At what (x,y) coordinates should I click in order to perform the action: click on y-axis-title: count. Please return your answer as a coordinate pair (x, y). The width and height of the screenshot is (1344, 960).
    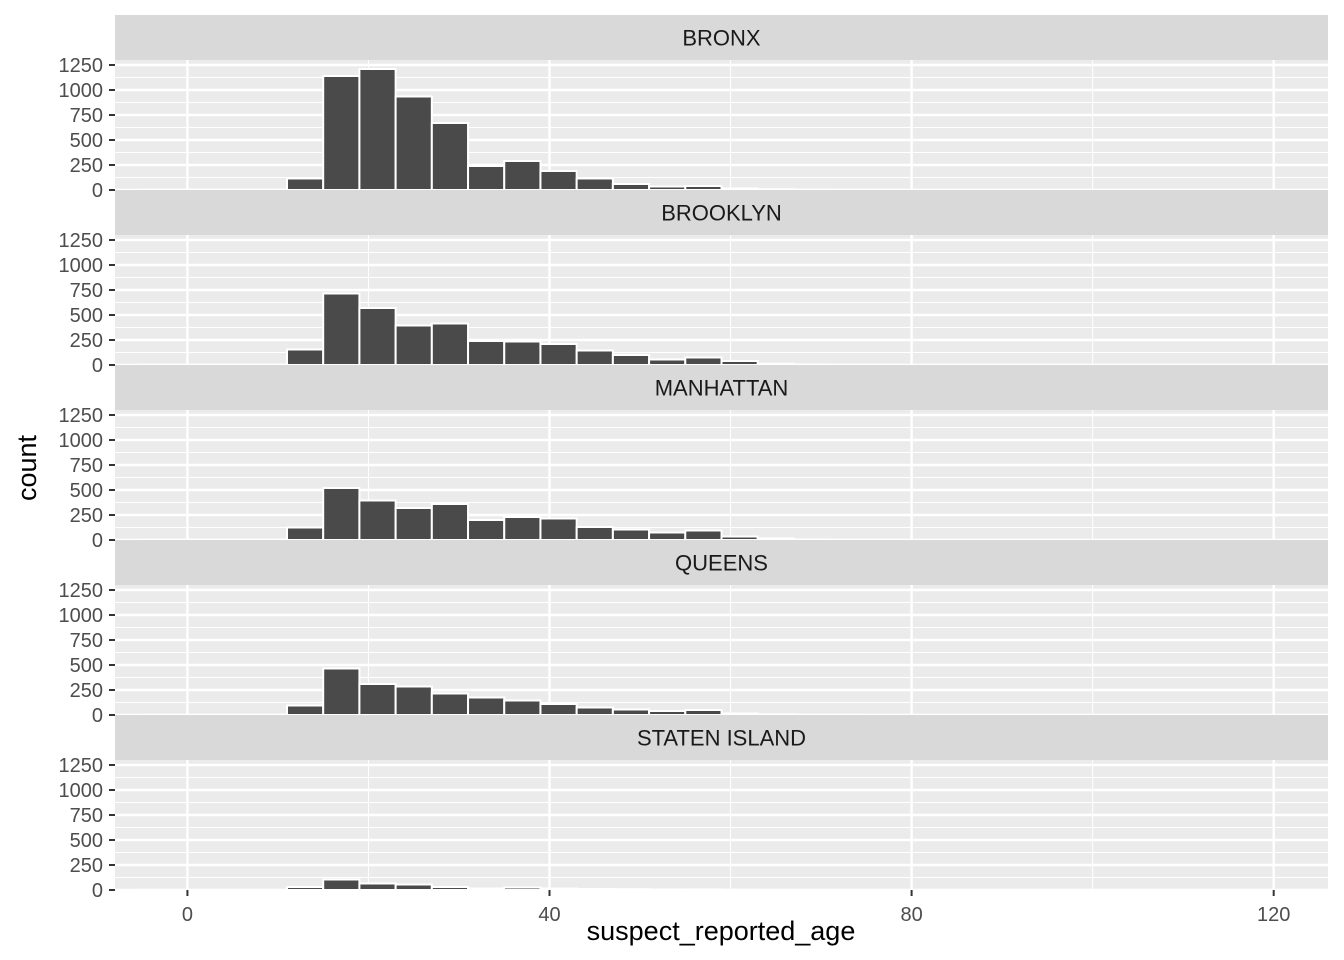
    Looking at the image, I should click on (27, 467).